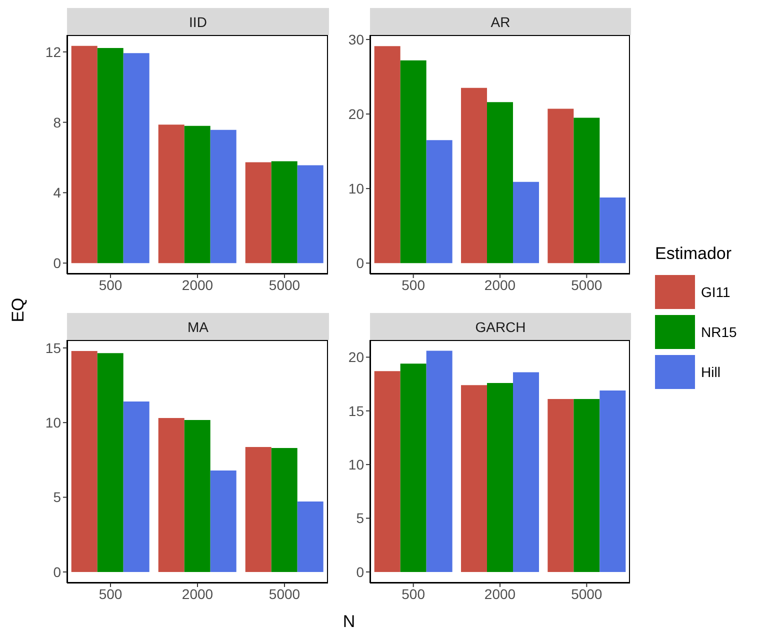  I want to click on x-axis-title: N, so click(349, 622).